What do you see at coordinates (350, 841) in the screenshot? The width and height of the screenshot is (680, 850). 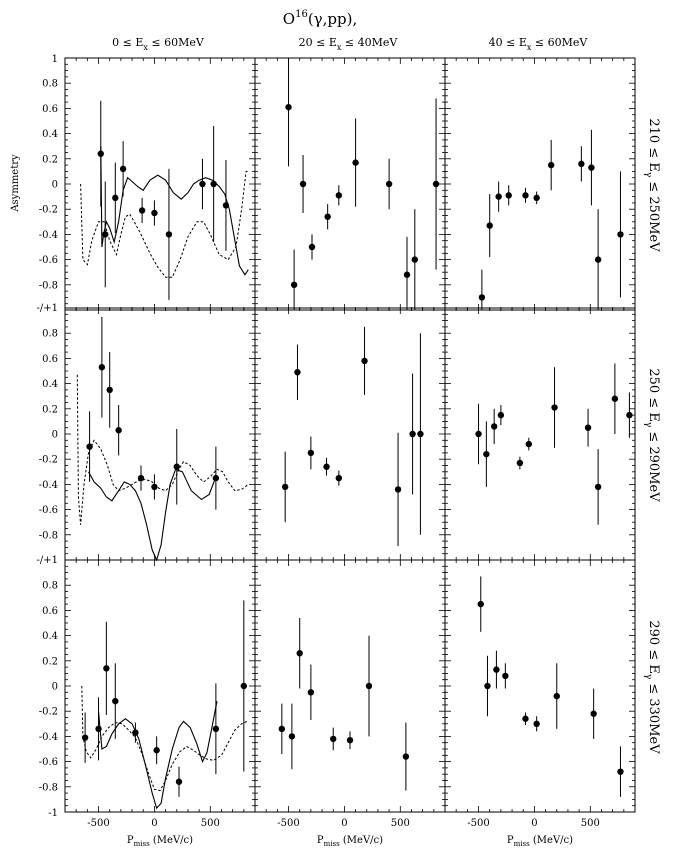 I see `x-axis-label-2: Pmiss (MeV/c)` at bounding box center [350, 841].